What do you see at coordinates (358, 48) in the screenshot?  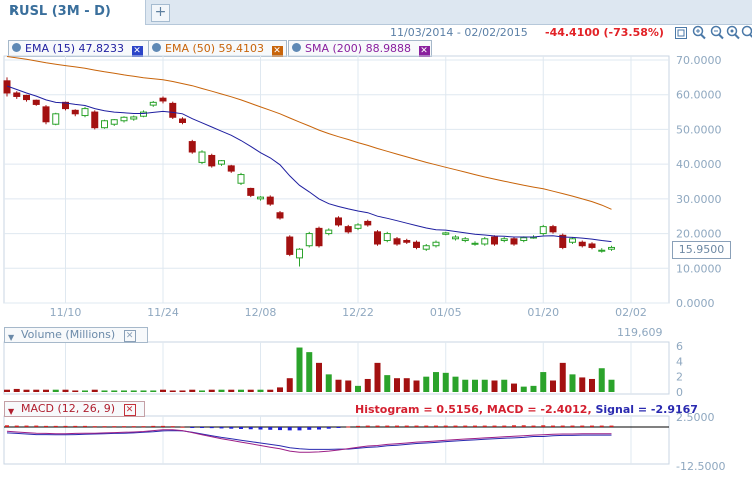 I see `legend-sma200-label: SMA (200) 88.9888` at bounding box center [358, 48].